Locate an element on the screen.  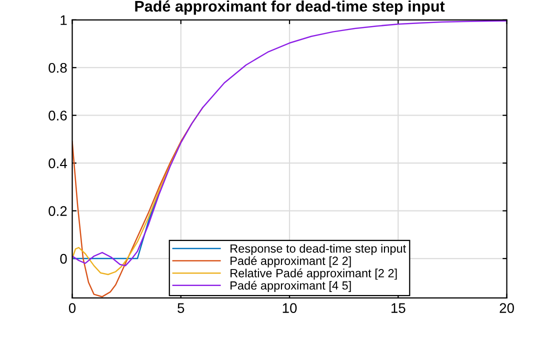
y-tick-label: 1 is located at coordinates (63, 20).